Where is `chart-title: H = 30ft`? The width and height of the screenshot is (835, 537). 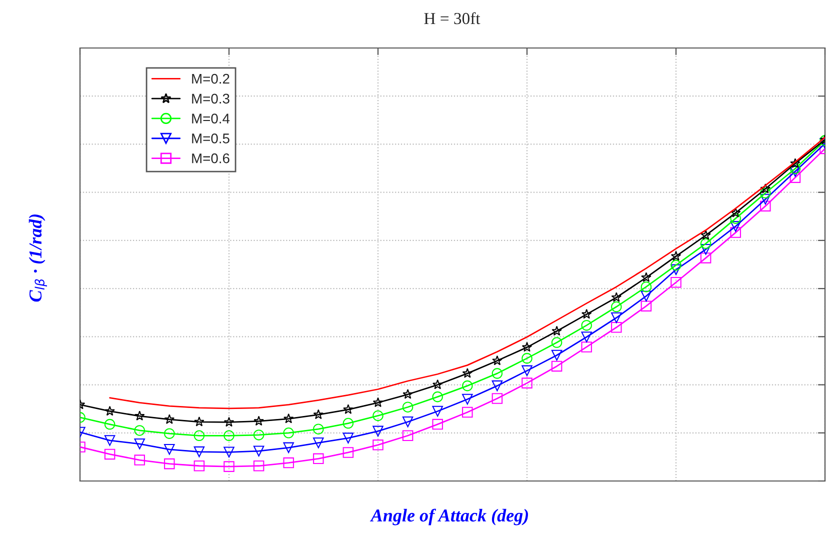 chart-title: H = 30ft is located at coordinates (452, 18).